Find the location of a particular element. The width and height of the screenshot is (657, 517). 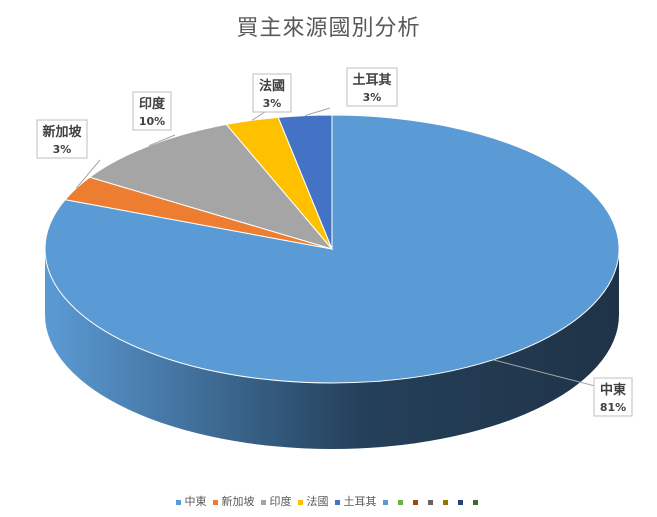

label-name: 印度 is located at coordinates (152, 104).